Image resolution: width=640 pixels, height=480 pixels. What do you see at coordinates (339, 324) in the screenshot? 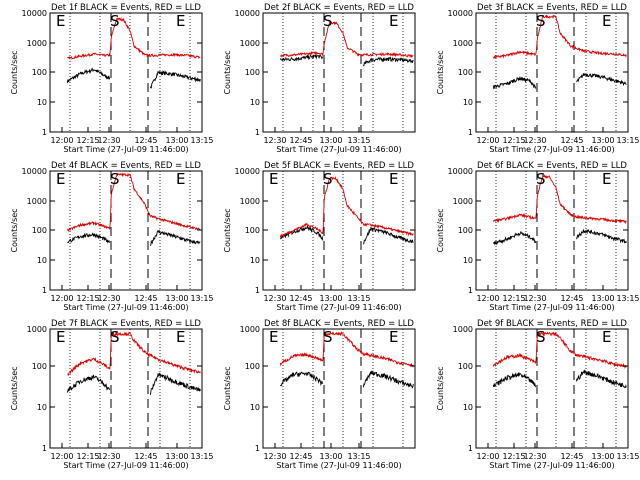
I see `panel-title: Det 8f BLACK = Events, RED = LLD` at bounding box center [339, 324].